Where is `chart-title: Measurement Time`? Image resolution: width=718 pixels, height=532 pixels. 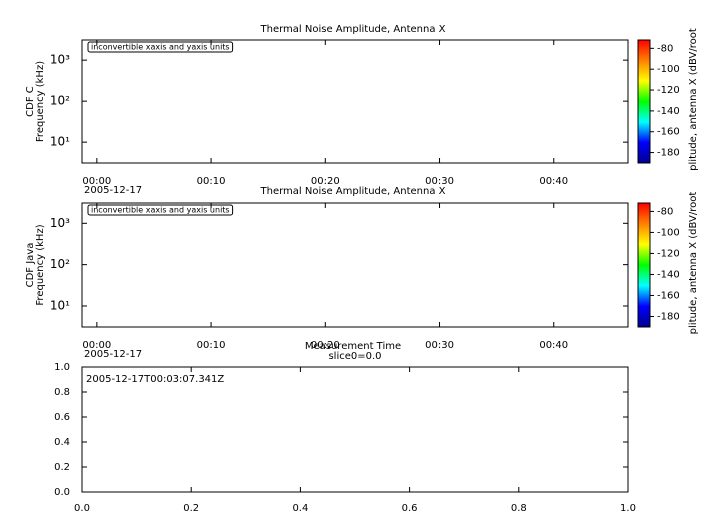
chart-title: Measurement Time is located at coordinates (353, 346).